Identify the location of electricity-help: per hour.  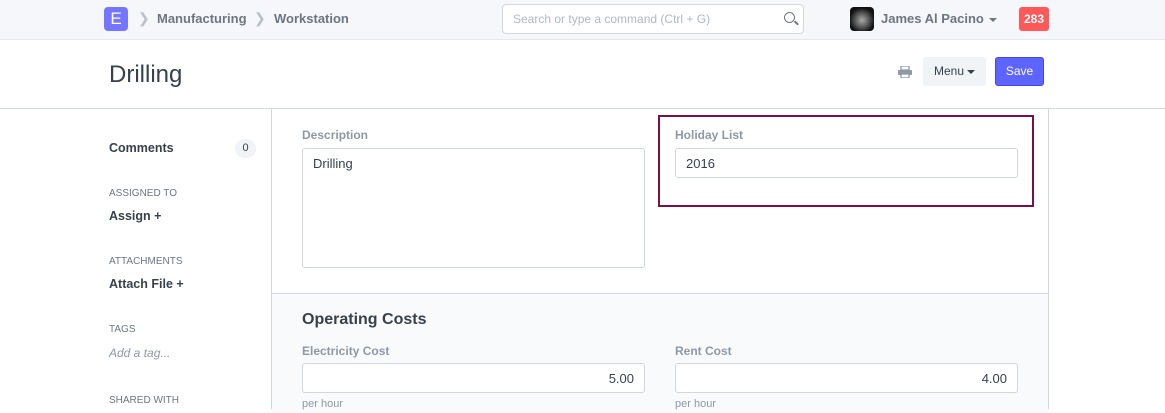
(322, 404).